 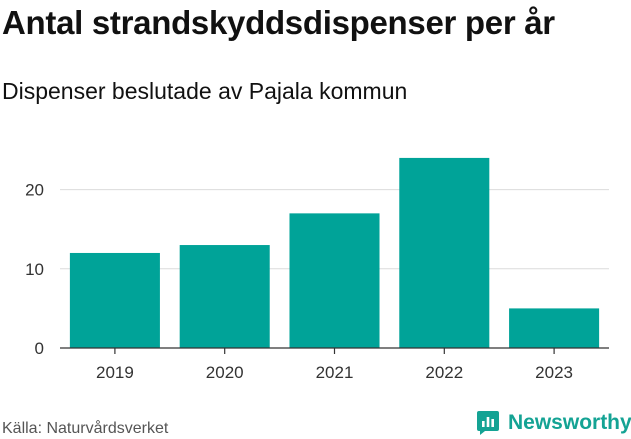 I want to click on y-tick-label-10: 10, so click(x=34, y=269).